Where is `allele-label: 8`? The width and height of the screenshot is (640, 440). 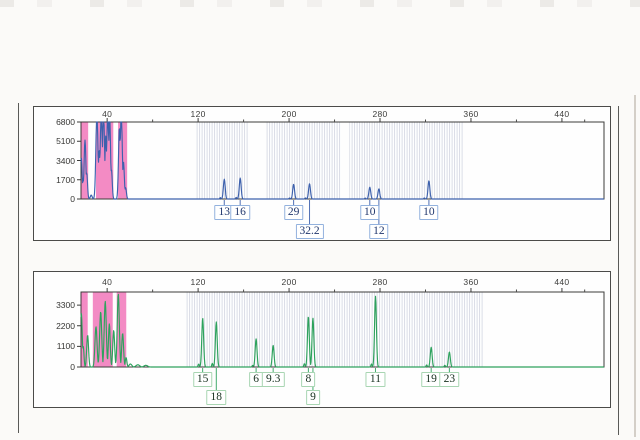
allele-label: 8 is located at coordinates (308, 379).